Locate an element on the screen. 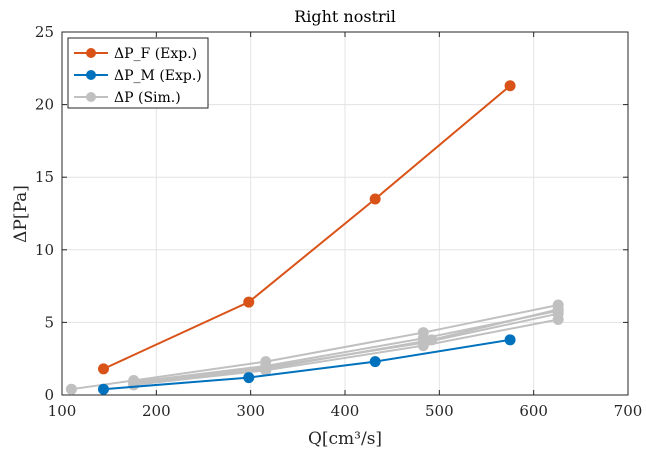  chart-title: Right nostril is located at coordinates (345, 16).